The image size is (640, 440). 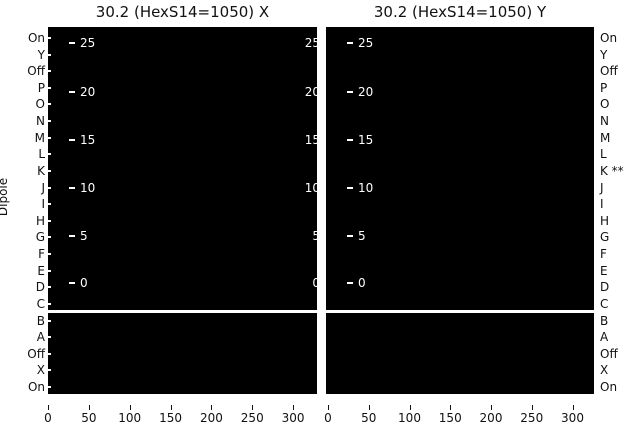 What do you see at coordinates (604, 303) in the screenshot?
I see `y-tick-label-right: C` at bounding box center [604, 303].